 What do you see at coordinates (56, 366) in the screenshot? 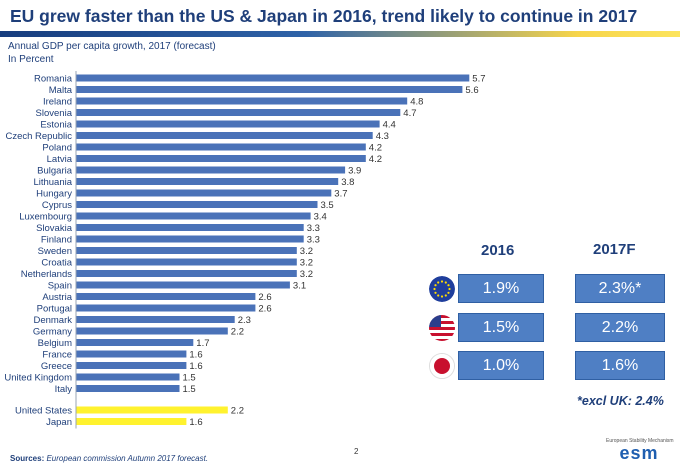
I see `category-label-greece: Greece` at bounding box center [56, 366].